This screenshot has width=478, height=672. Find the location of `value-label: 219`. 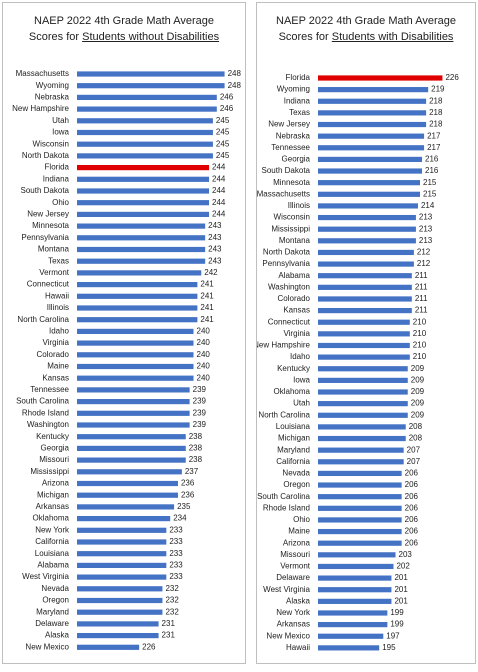

value-label: 219 is located at coordinates (438, 89).